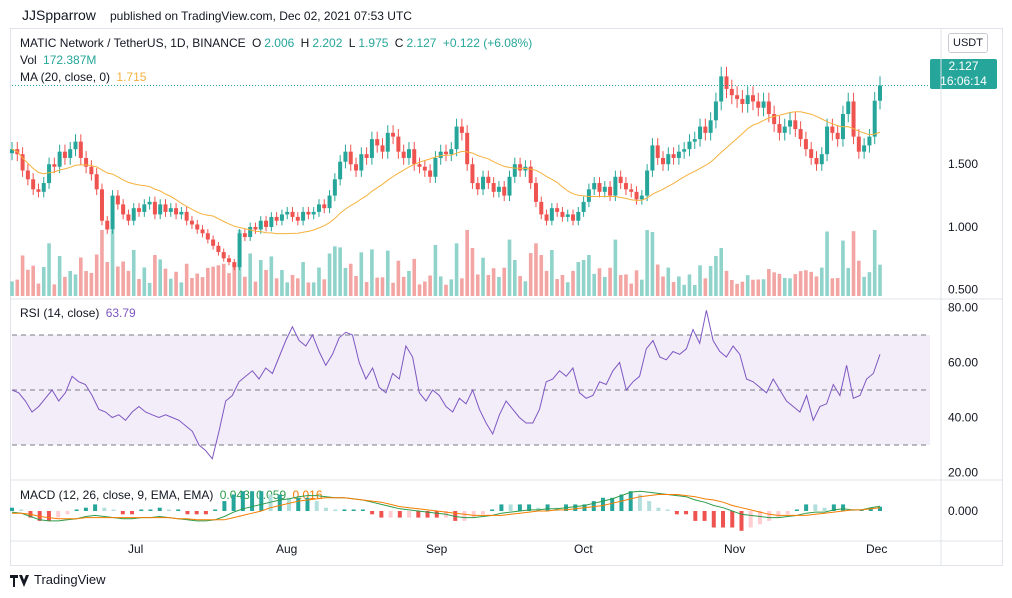 The width and height of the screenshot is (1012, 598). I want to click on currency-button: USDT, so click(968, 43).